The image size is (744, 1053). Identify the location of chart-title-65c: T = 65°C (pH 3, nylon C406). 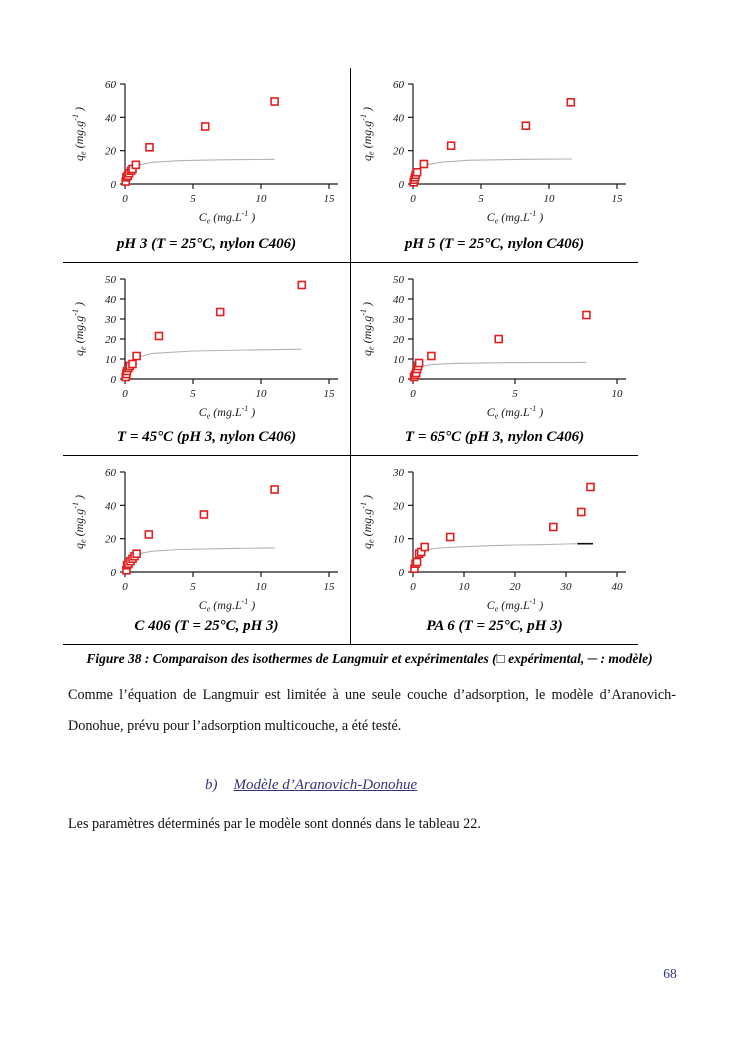
(494, 437).